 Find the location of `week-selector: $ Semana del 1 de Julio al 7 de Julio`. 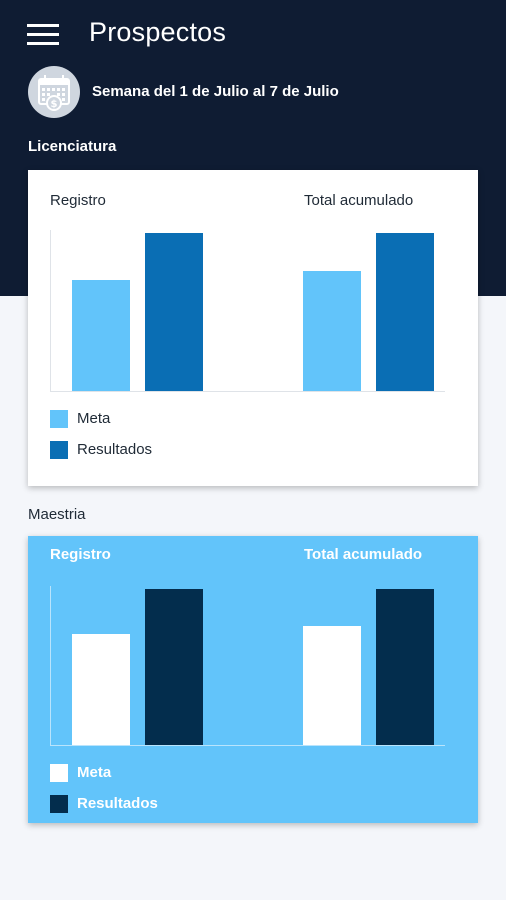

week-selector: $ Semana del 1 de Julio al 7 de Julio is located at coordinates (263, 92).